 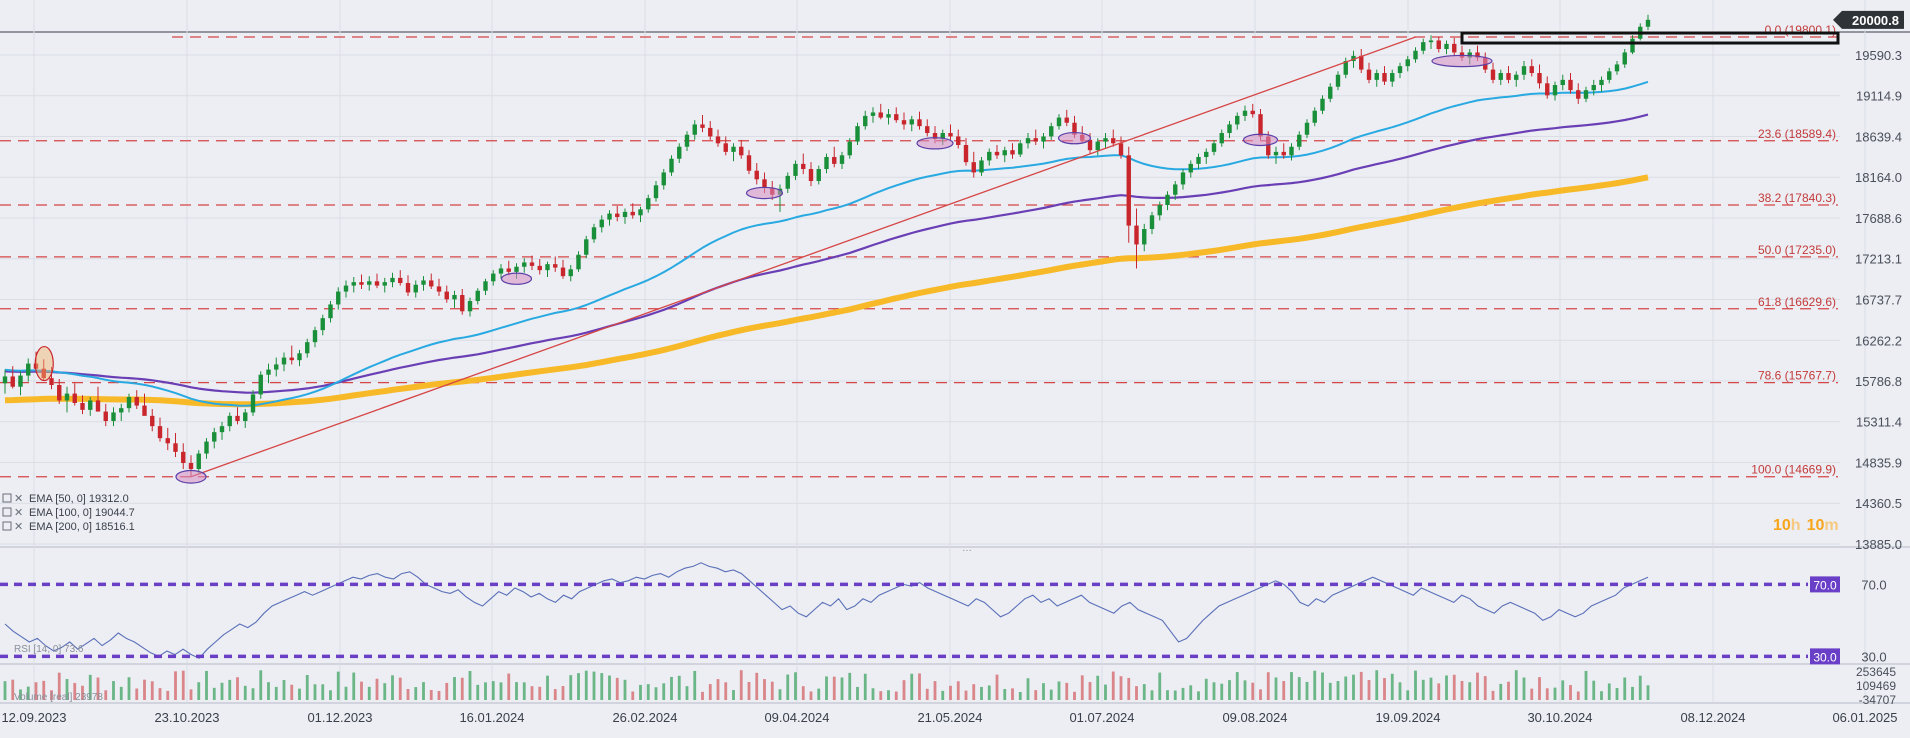 What do you see at coordinates (1875, 20) in the screenshot?
I see `current-price-label: 20000.8` at bounding box center [1875, 20].